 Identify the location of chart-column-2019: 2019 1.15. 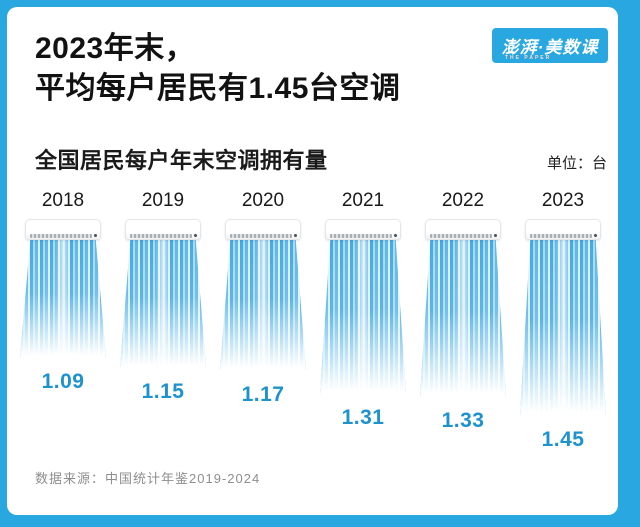
(163, 320).